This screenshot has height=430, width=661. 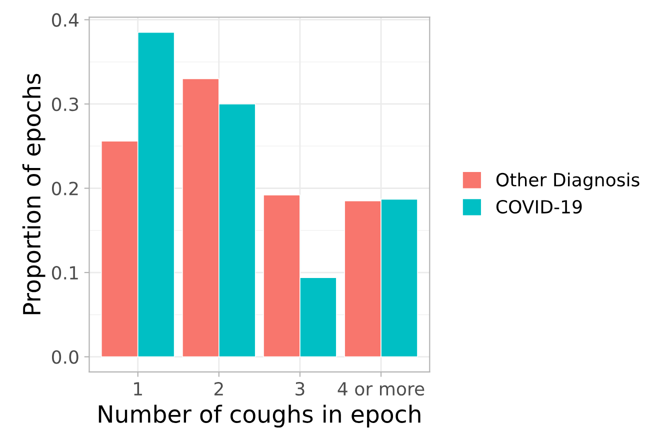 What do you see at coordinates (300, 389) in the screenshot?
I see `x-tick-label: 3` at bounding box center [300, 389].